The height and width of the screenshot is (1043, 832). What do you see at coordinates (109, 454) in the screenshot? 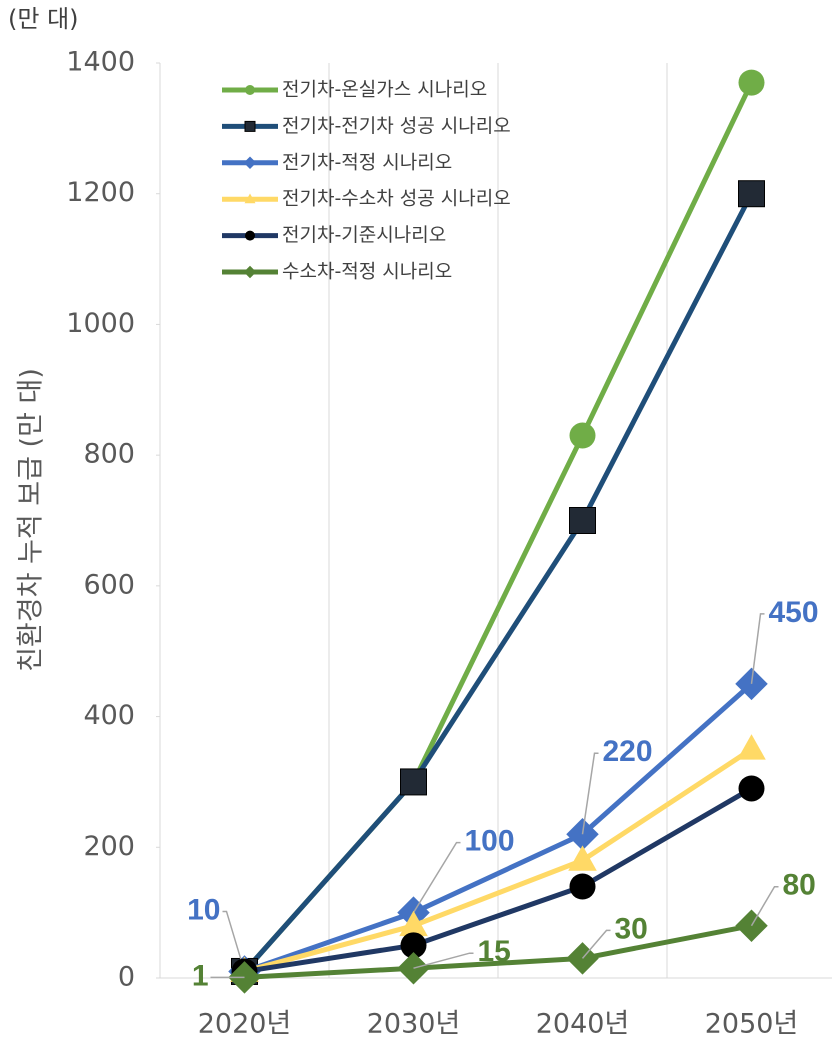
I see `y-tick-label: 800` at bounding box center [109, 454].